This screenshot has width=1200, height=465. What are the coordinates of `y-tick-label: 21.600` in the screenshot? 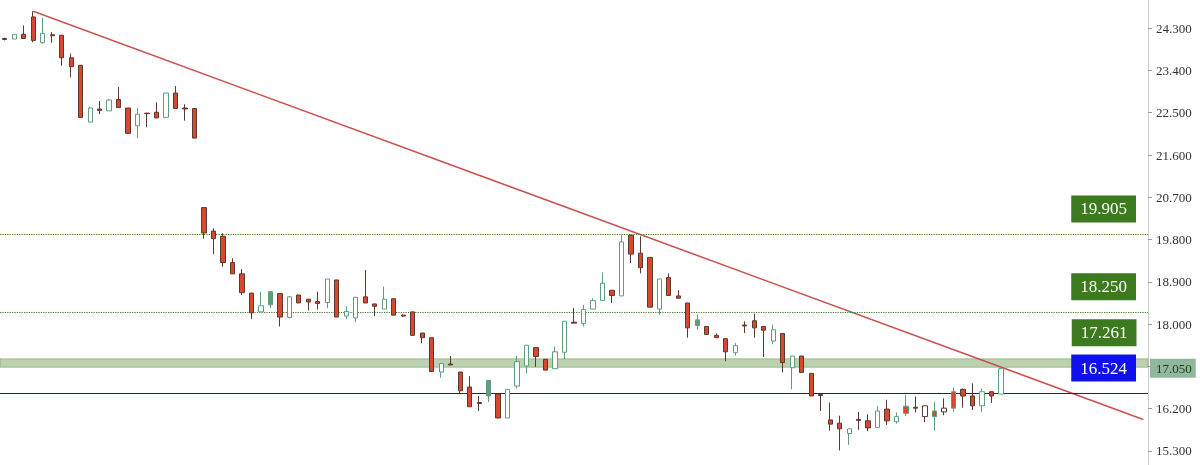 It's located at (1174, 155).